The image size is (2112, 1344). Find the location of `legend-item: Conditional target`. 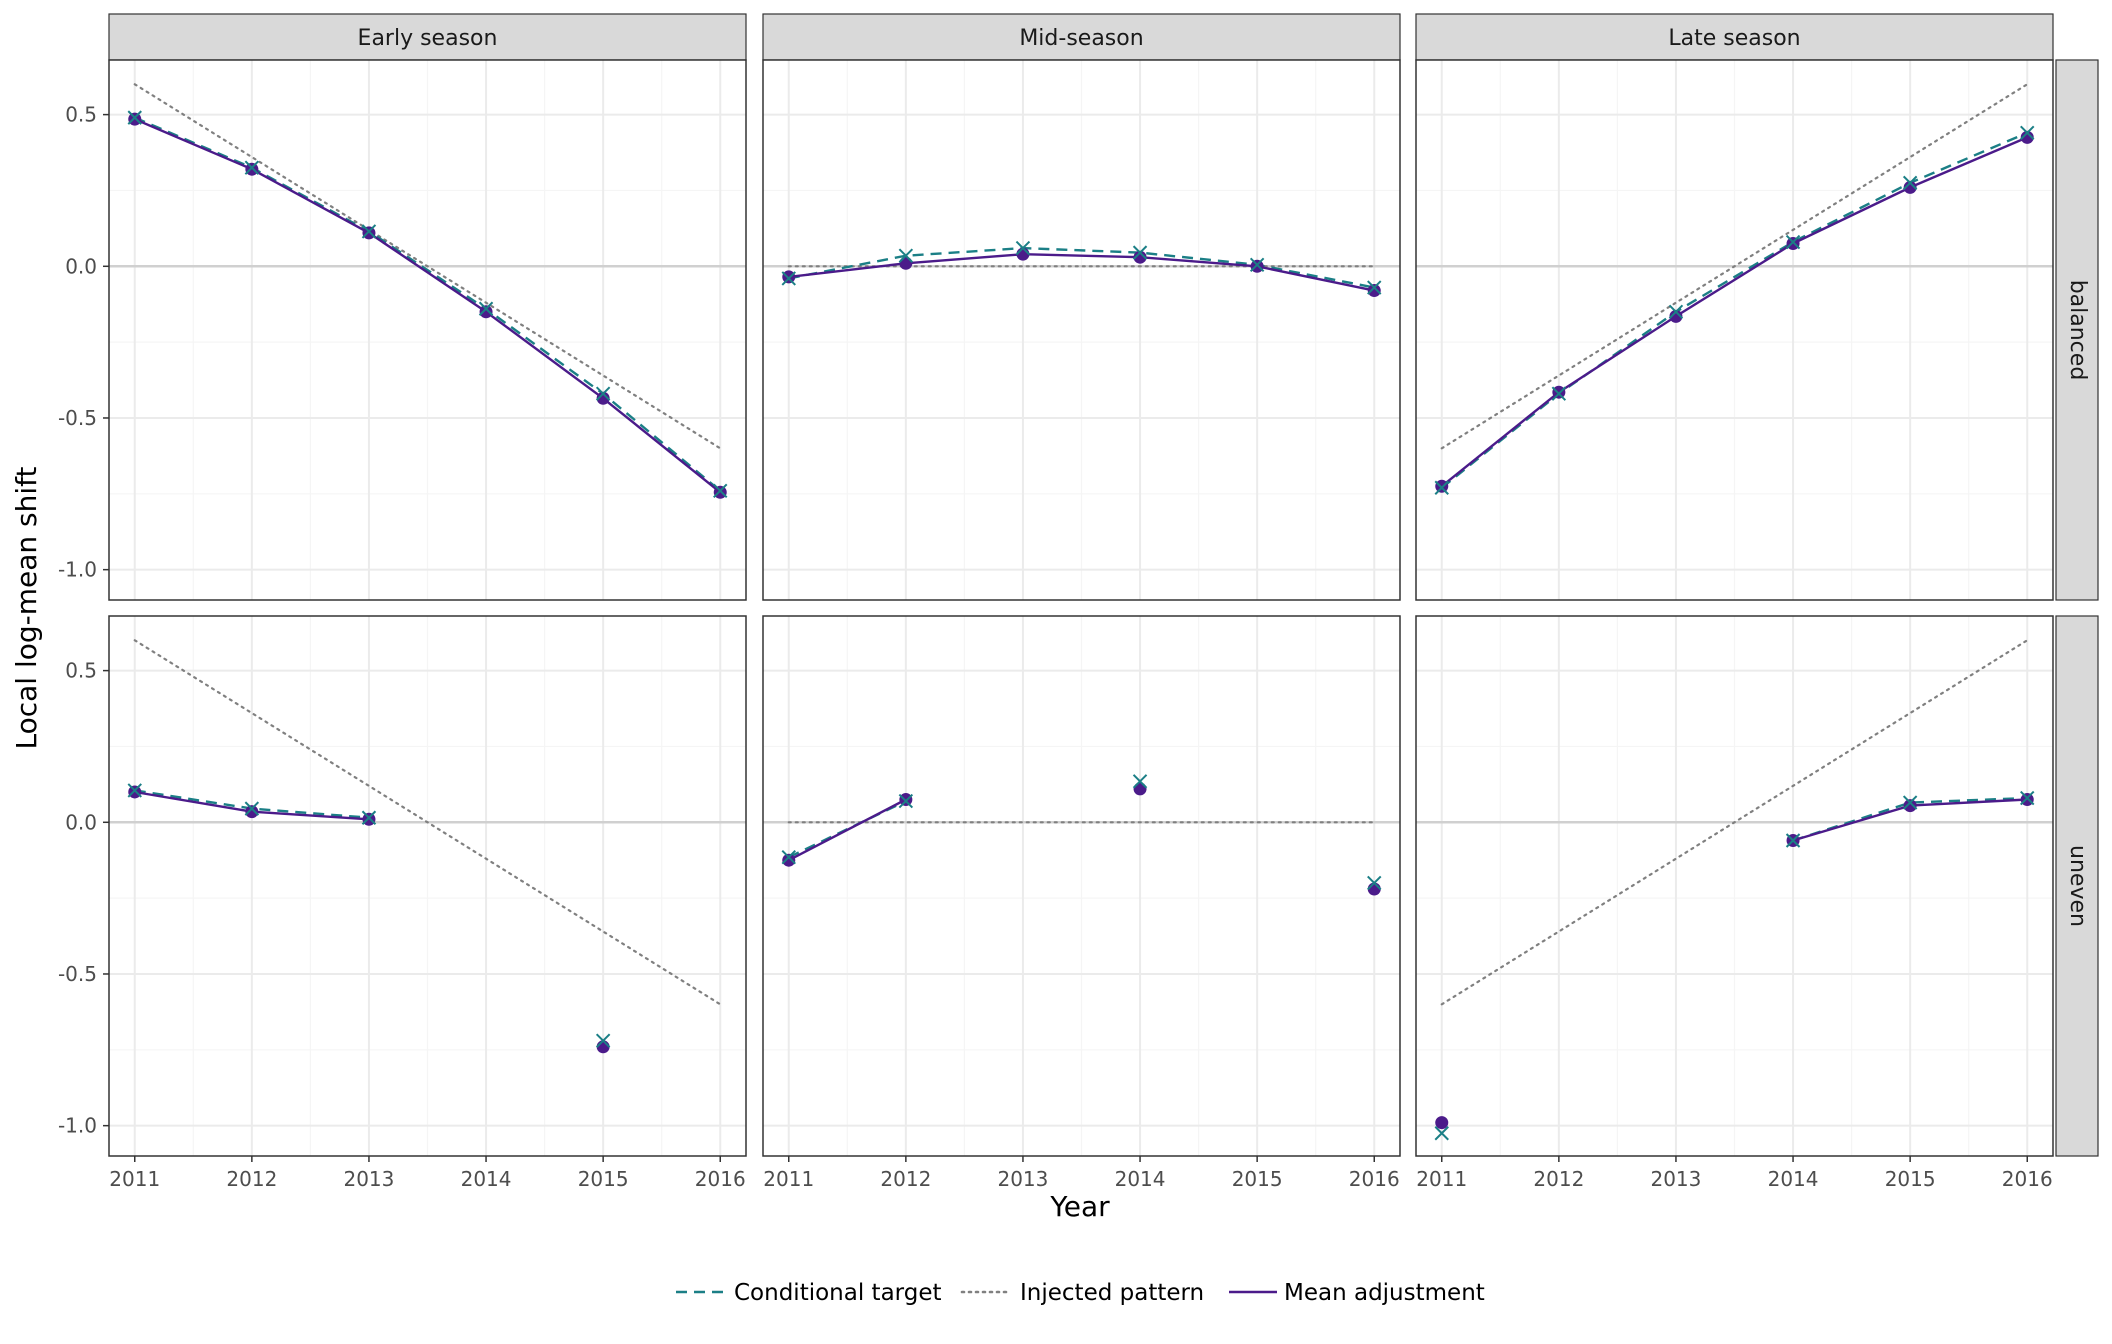

legend-item: Conditional target is located at coordinates (808, 1293).